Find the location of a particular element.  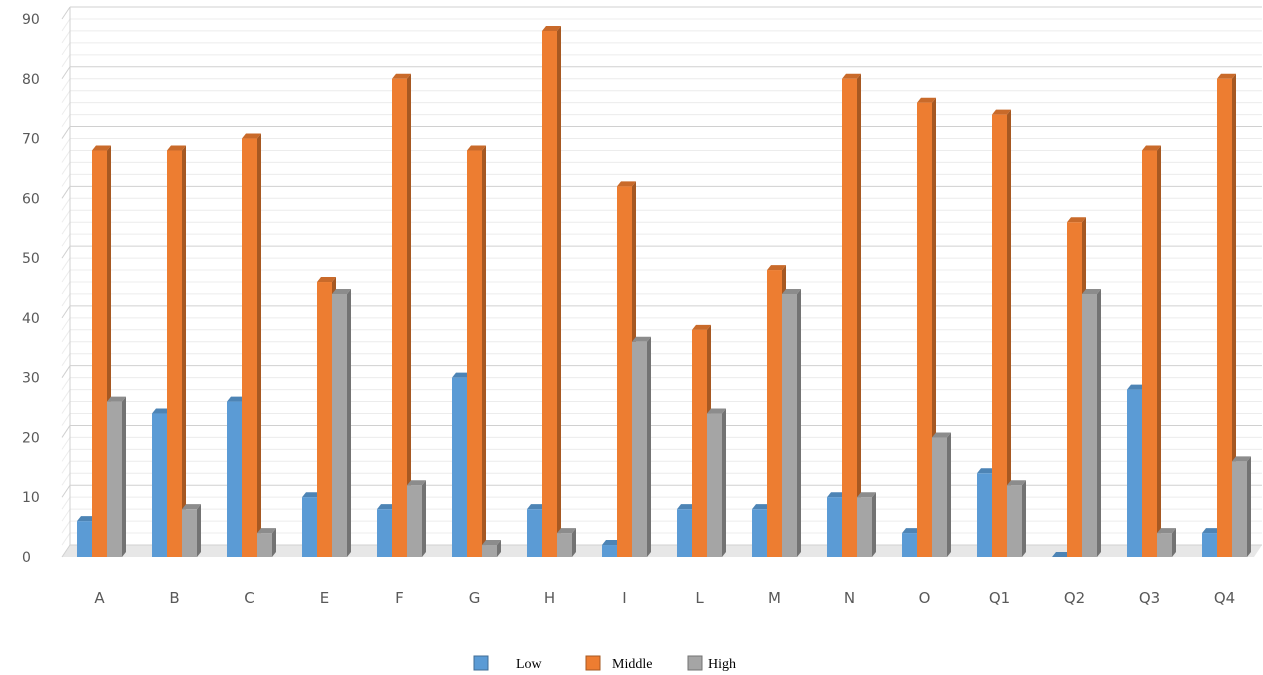

bar-middle-q1 is located at coordinates (1001, 333).